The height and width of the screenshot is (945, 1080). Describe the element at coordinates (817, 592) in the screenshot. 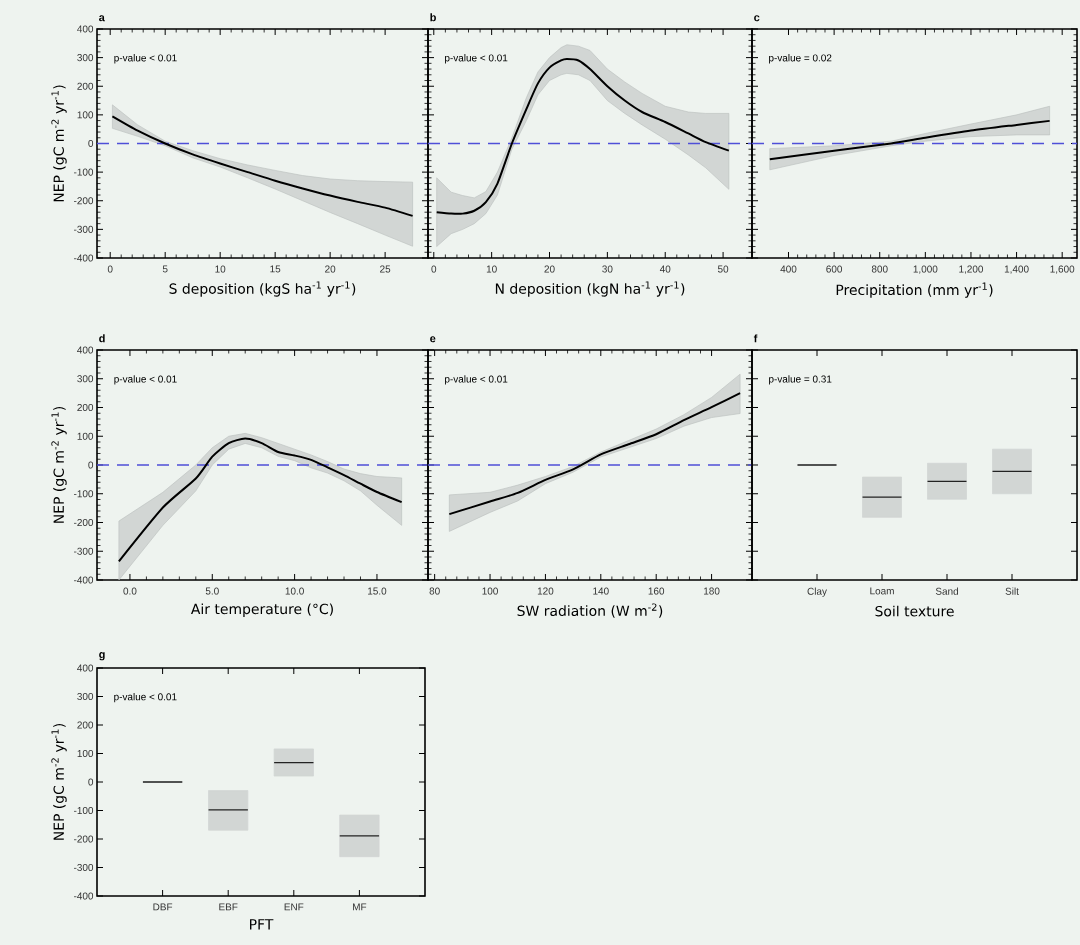

I see `x-tick-label: Clay` at that location.